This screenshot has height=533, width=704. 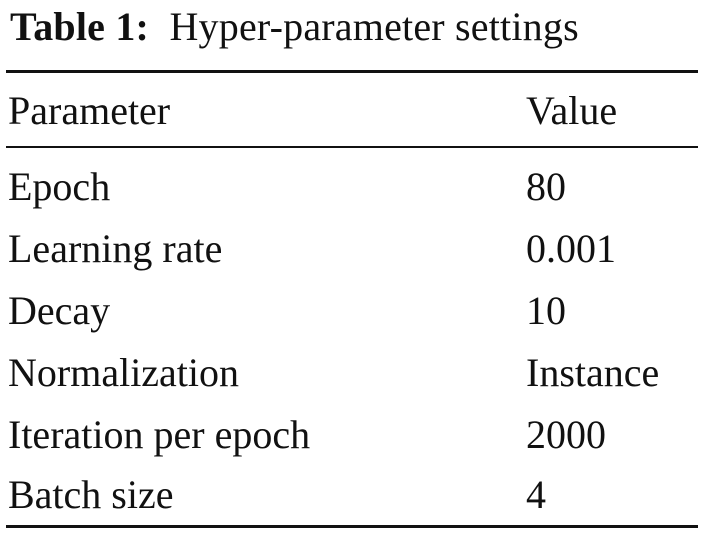 What do you see at coordinates (352, 311) in the screenshot?
I see `table-row: Decay 10` at bounding box center [352, 311].